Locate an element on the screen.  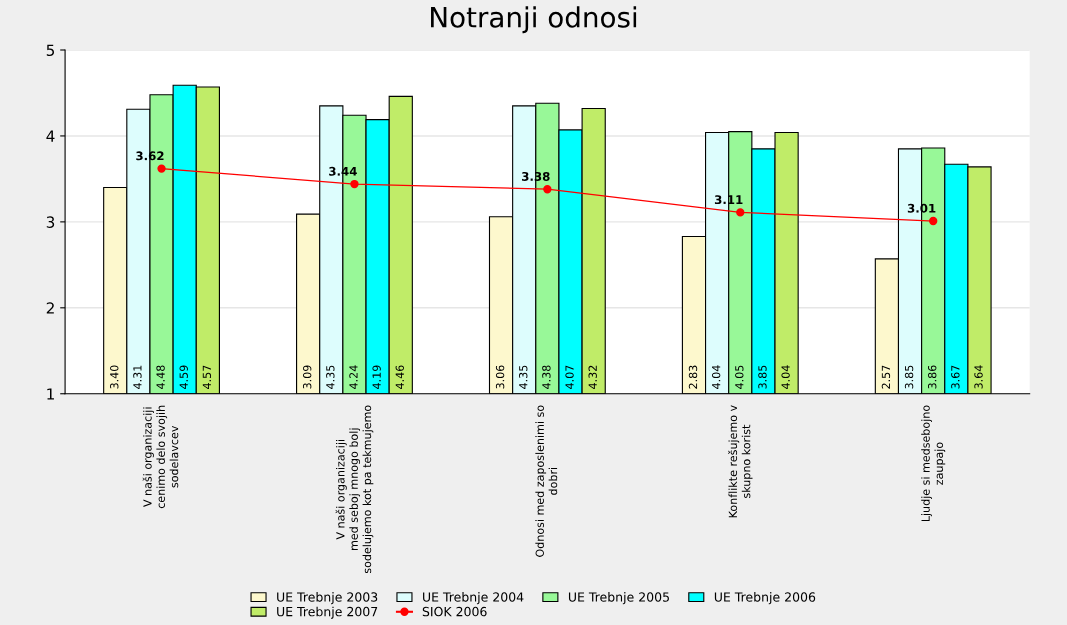
data-label: 2.57 is located at coordinates (886, 377).